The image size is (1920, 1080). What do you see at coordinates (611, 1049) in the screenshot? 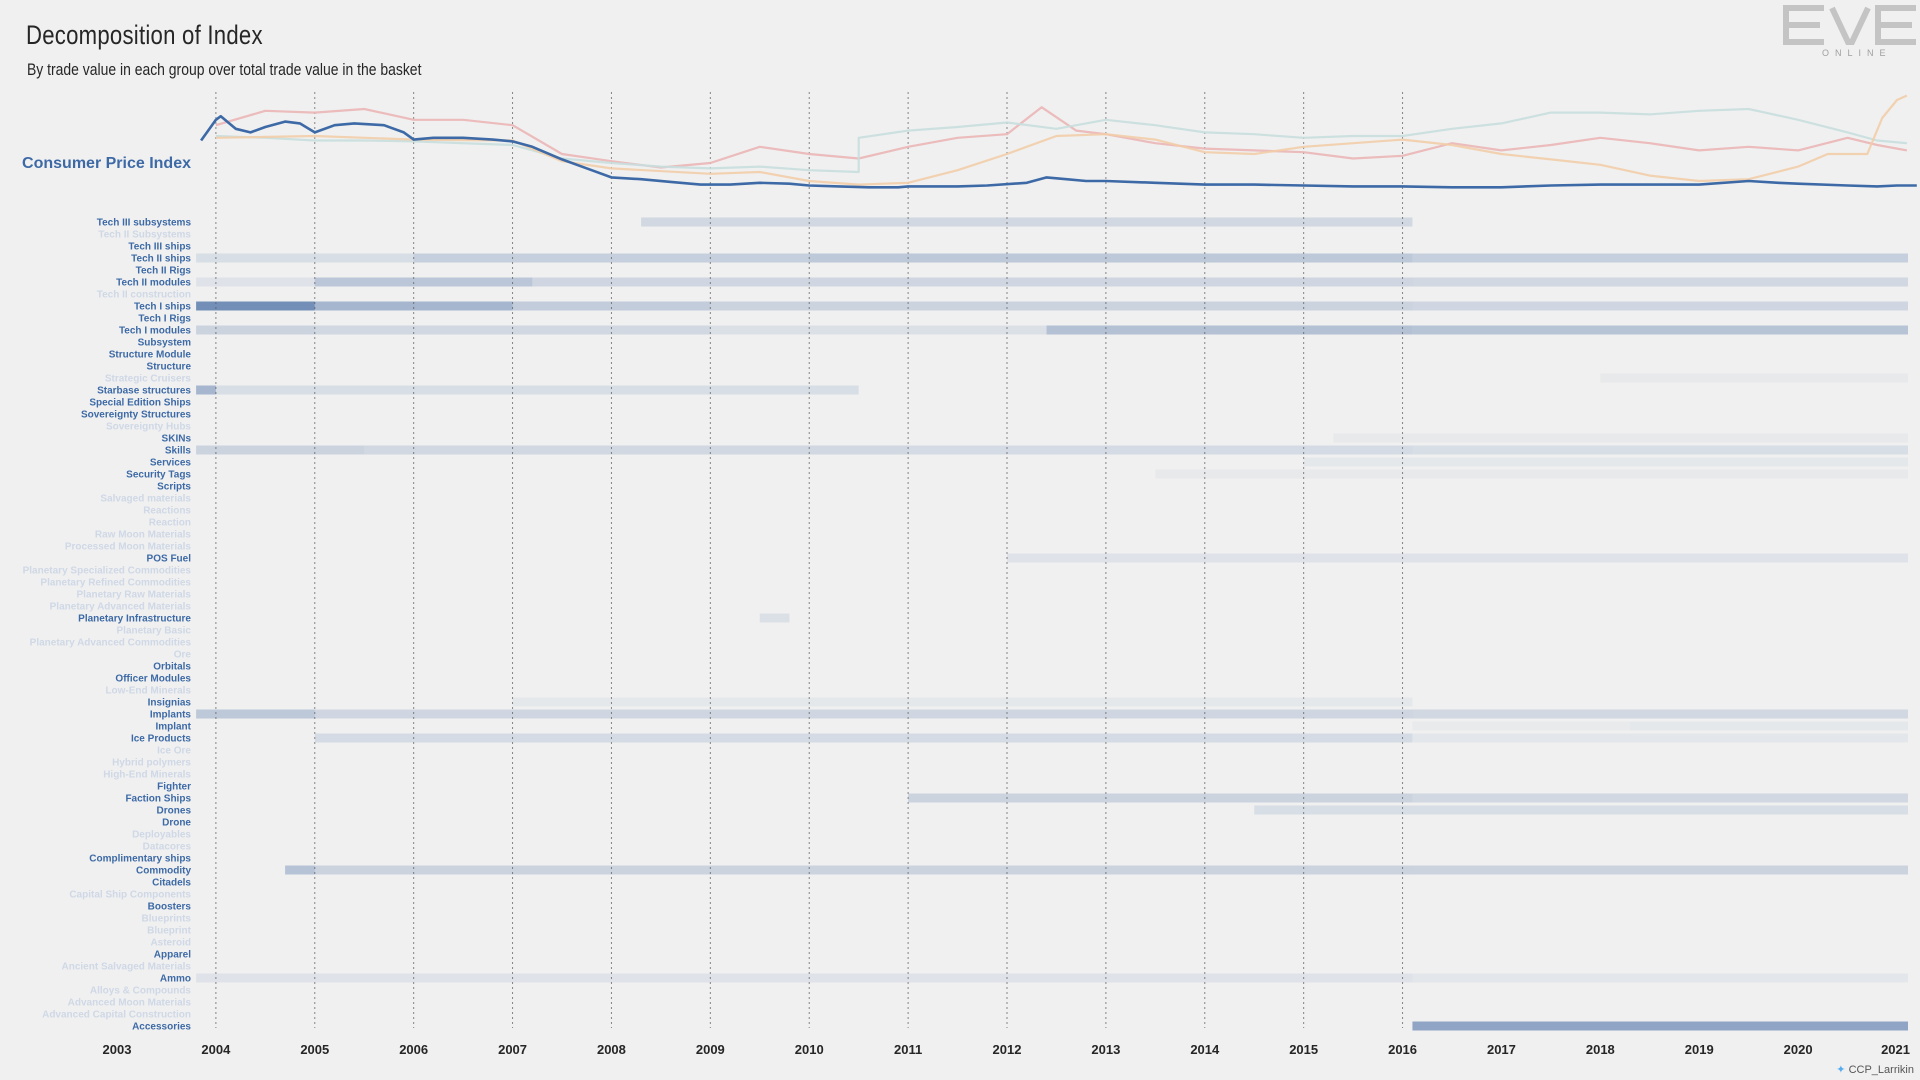
I see `x-tick-label: 2008` at bounding box center [611, 1049].